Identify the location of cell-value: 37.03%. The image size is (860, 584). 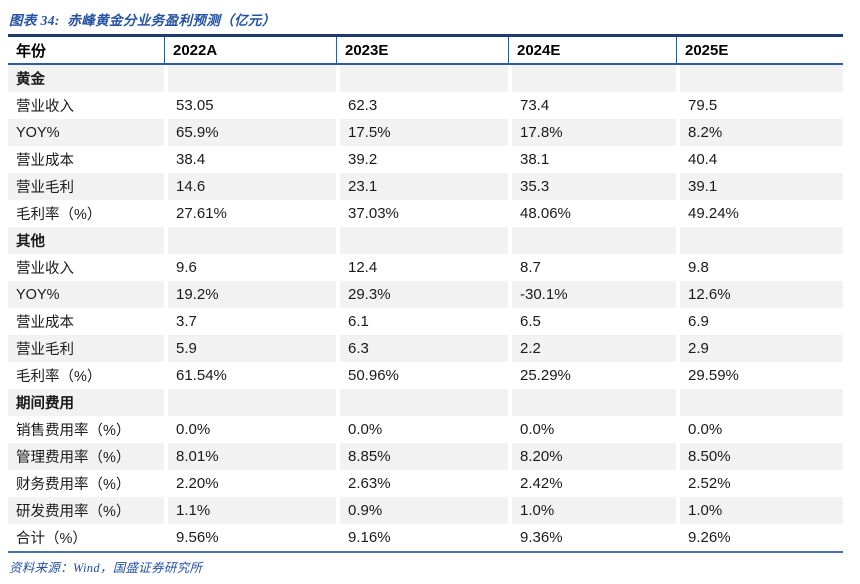
(422, 213).